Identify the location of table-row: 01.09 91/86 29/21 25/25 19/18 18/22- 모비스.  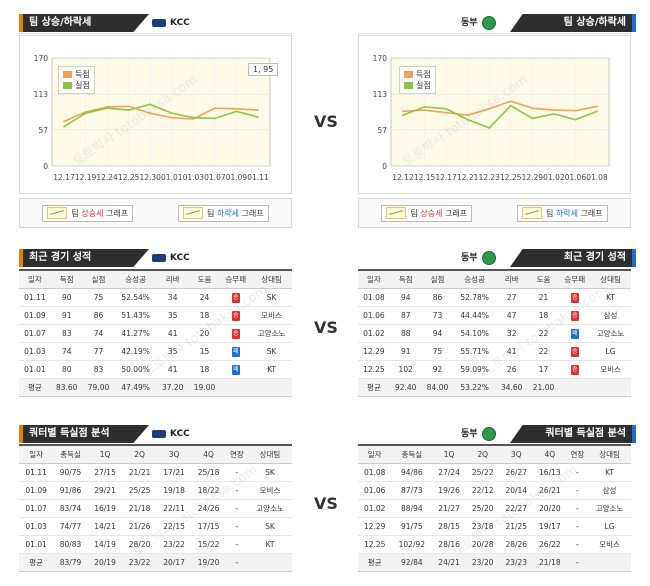
(155, 490).